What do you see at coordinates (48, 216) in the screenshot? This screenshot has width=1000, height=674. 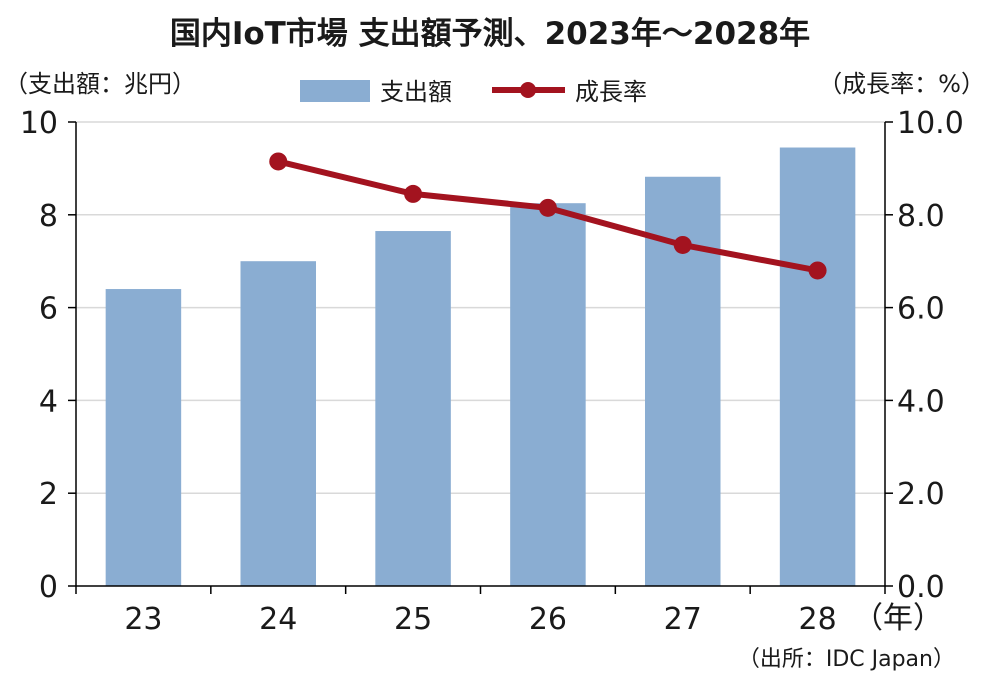 I see `left-tick-label: 8` at bounding box center [48, 216].